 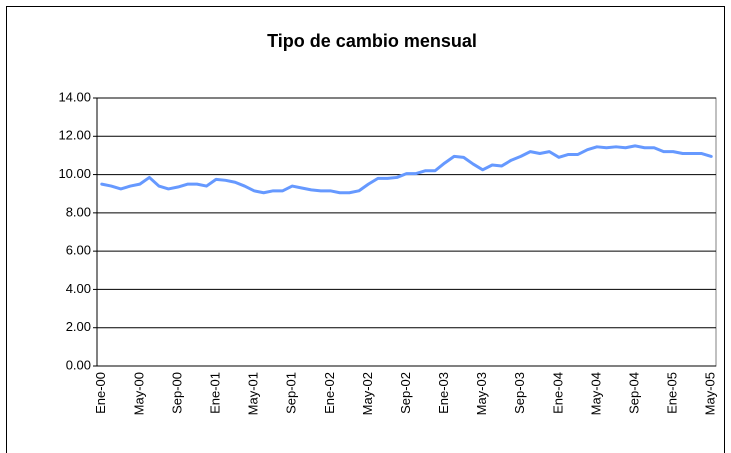 I want to click on x-tick-label: Ene-05, so click(x=672, y=393).